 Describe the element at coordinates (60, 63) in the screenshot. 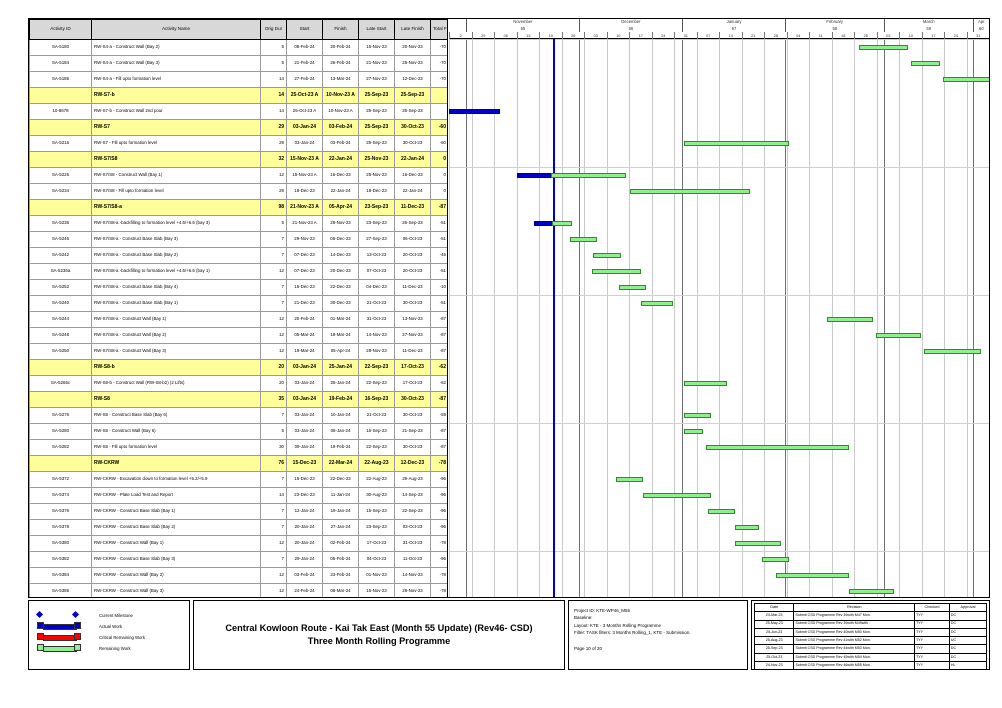

I see `cell-activity-id: SA-5184` at that location.